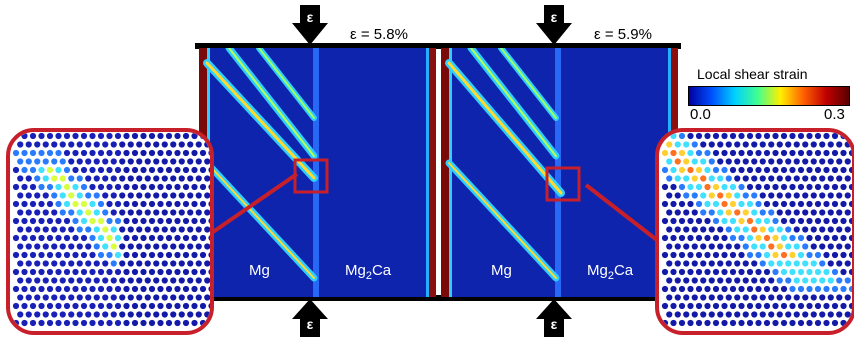 This screenshot has width=854, height=337. I want to click on phase-label-mg2ca-2: Mg2Ca, so click(610, 272).